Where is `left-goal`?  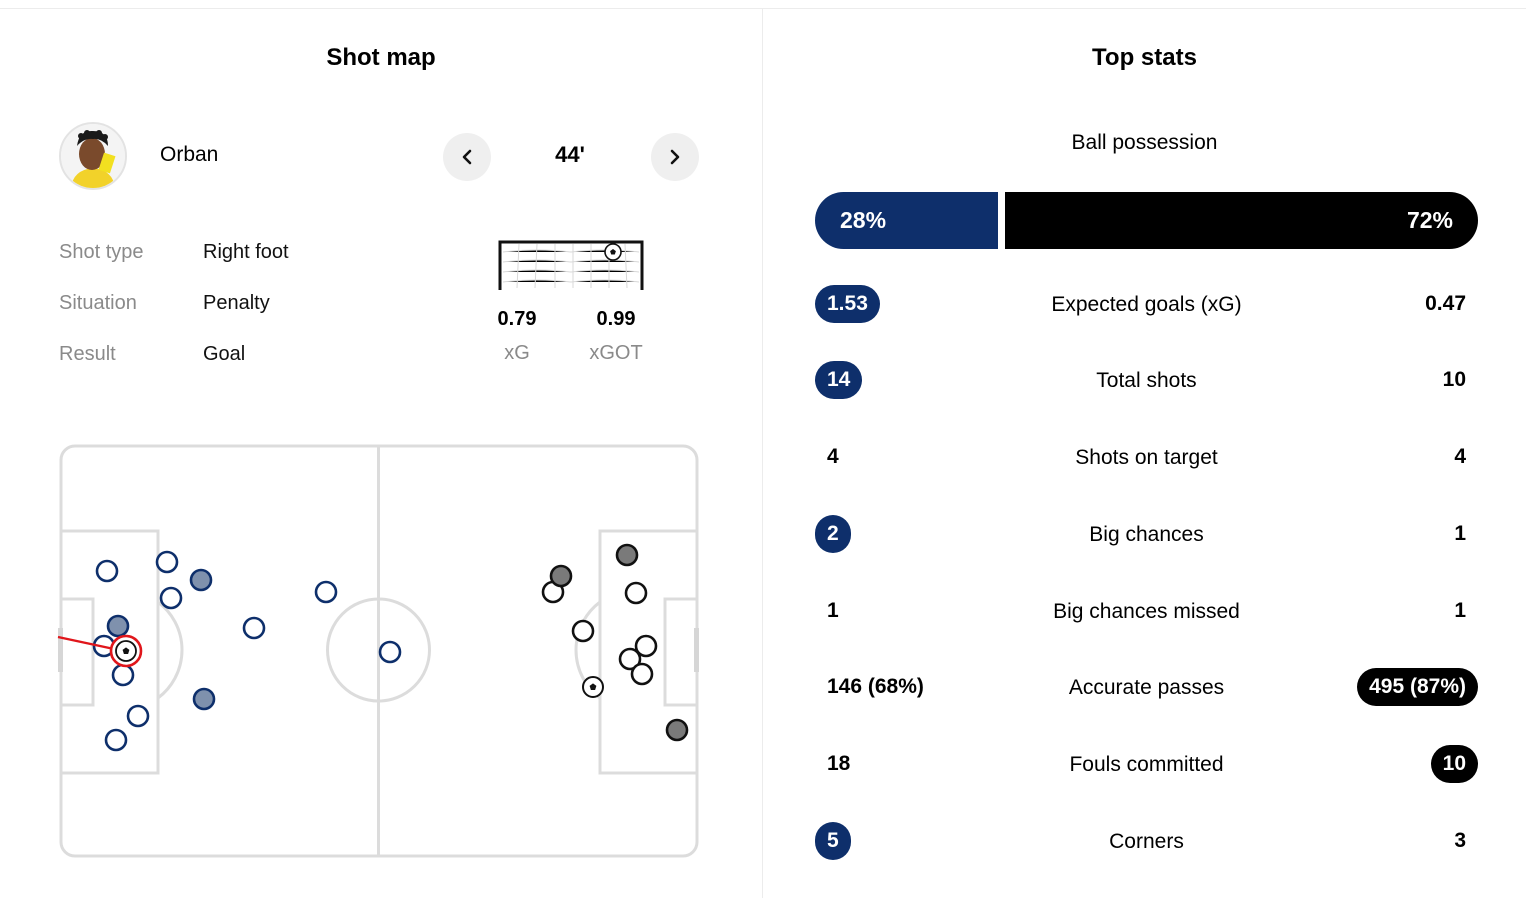 left-goal is located at coordinates (60, 650).